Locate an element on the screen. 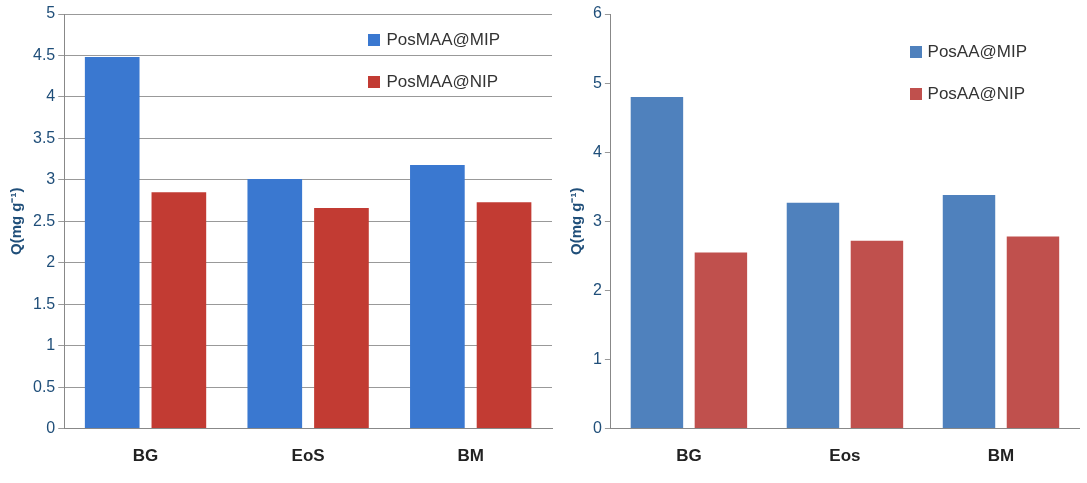 Image resolution: width=1087 pixels, height=483 pixels. x-tick-label: EoS is located at coordinates (308, 456).